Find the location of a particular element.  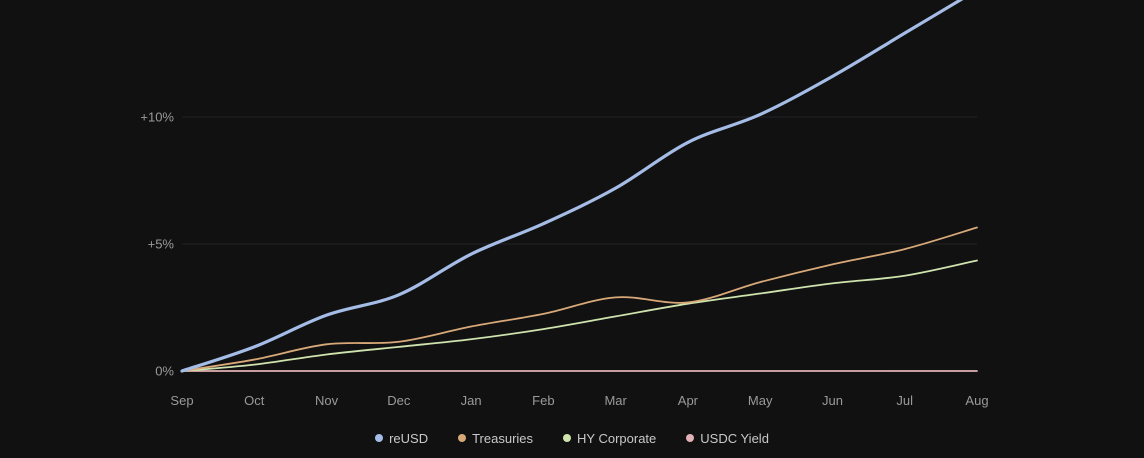

x-tick-label: Sep is located at coordinates (181, 400).